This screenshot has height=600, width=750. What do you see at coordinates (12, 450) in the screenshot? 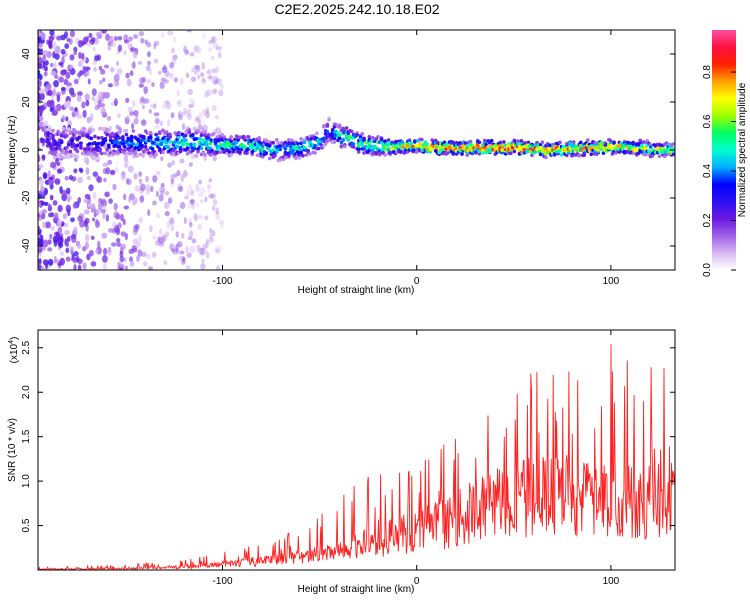
I see `snr-y-label: SNR (10 * v/v)` at bounding box center [12, 450].